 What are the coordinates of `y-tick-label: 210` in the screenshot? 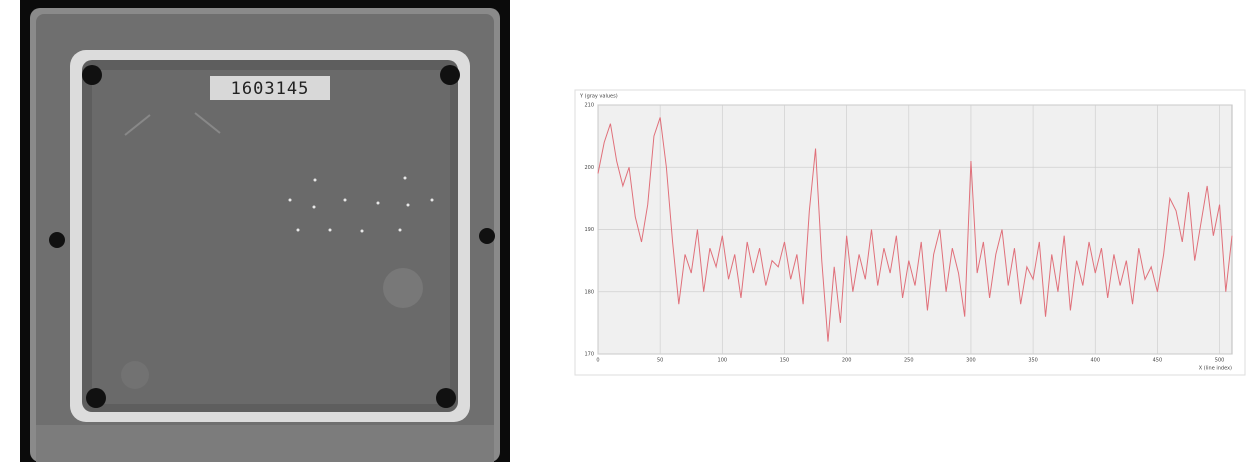 It's located at (589, 106).